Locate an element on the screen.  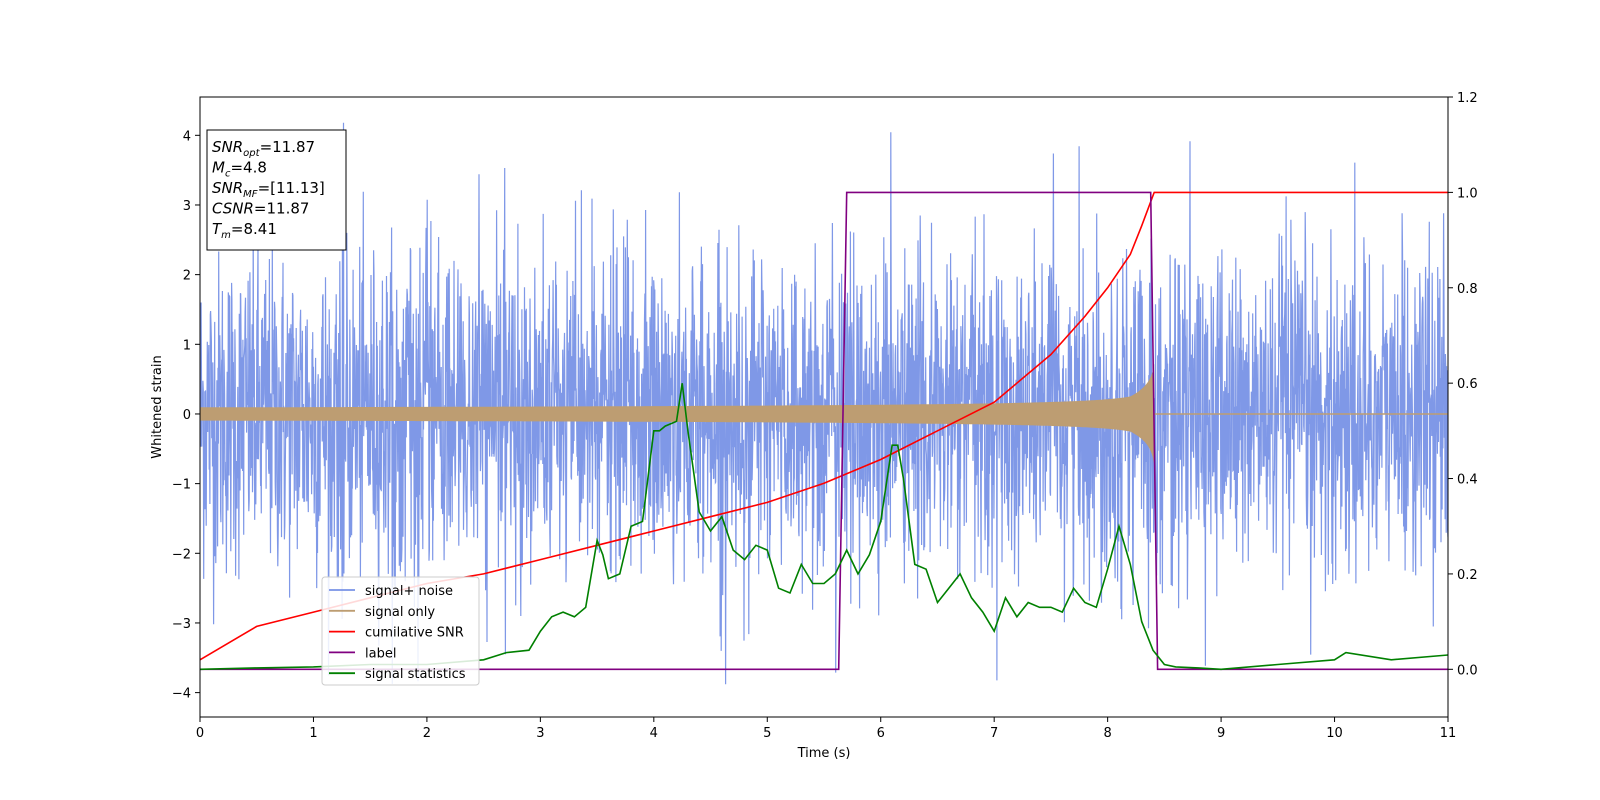
info-line-1: Mc=4.8 is located at coordinates (239, 169).